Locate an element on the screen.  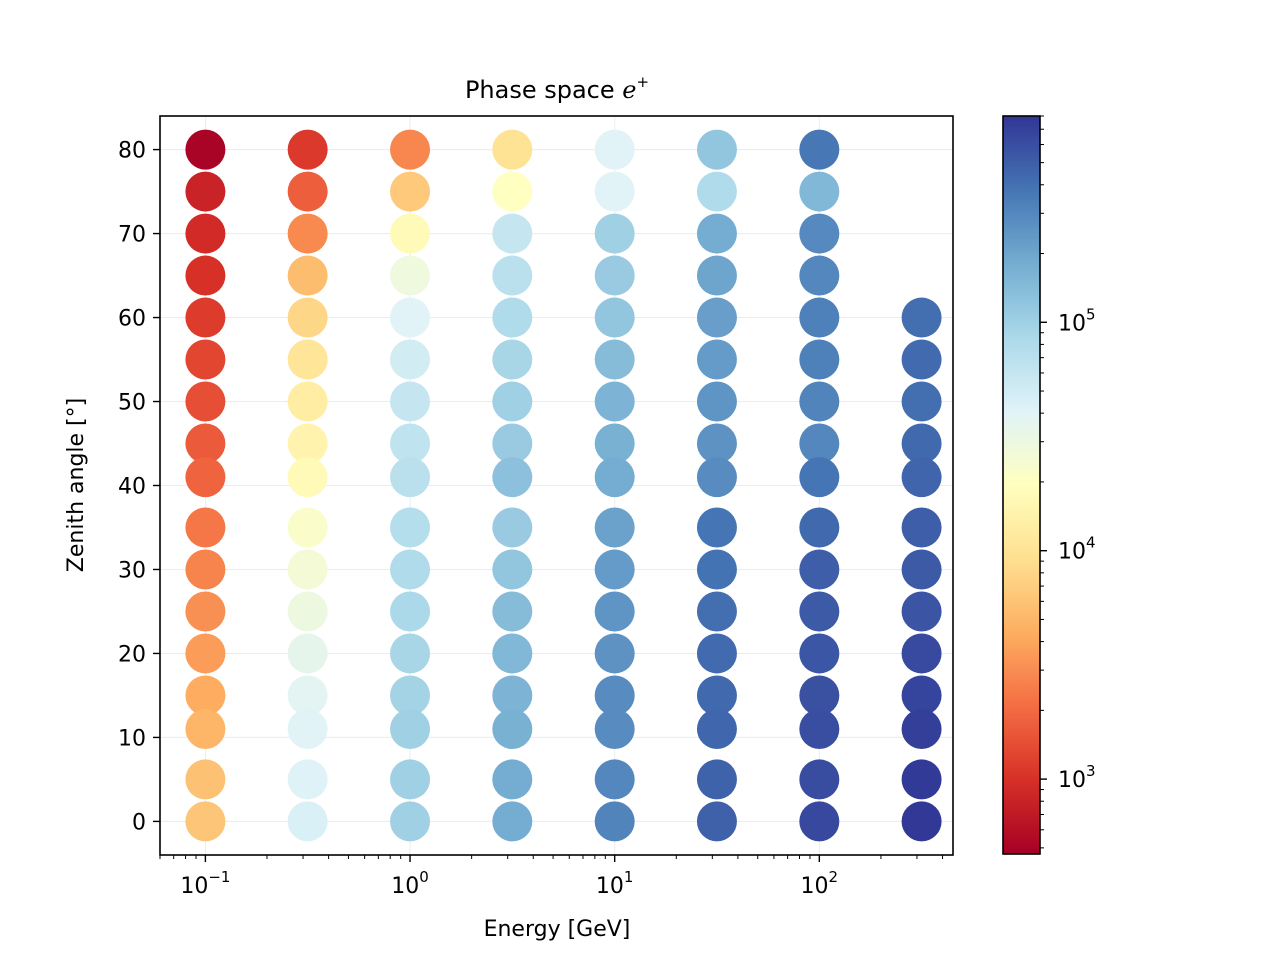
y-tick-label: 20 is located at coordinates (132, 654).